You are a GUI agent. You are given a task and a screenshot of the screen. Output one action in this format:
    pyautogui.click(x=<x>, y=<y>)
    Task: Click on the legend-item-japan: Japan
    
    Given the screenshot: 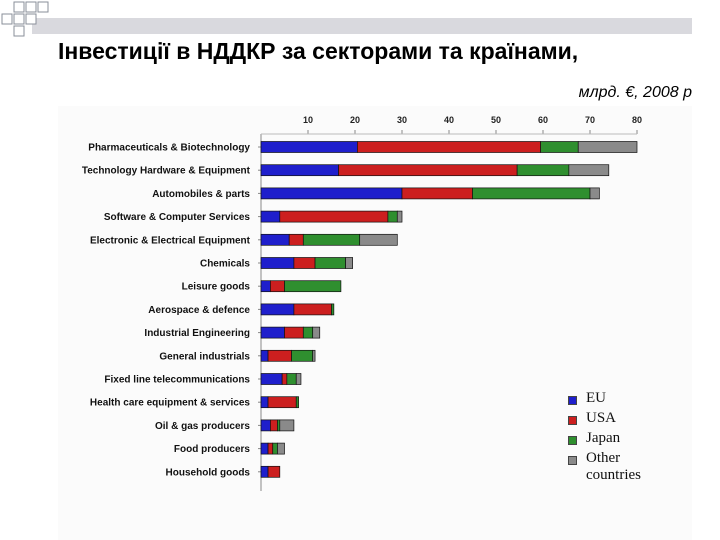 What is the action you would take?
    pyautogui.click(x=617, y=440)
    